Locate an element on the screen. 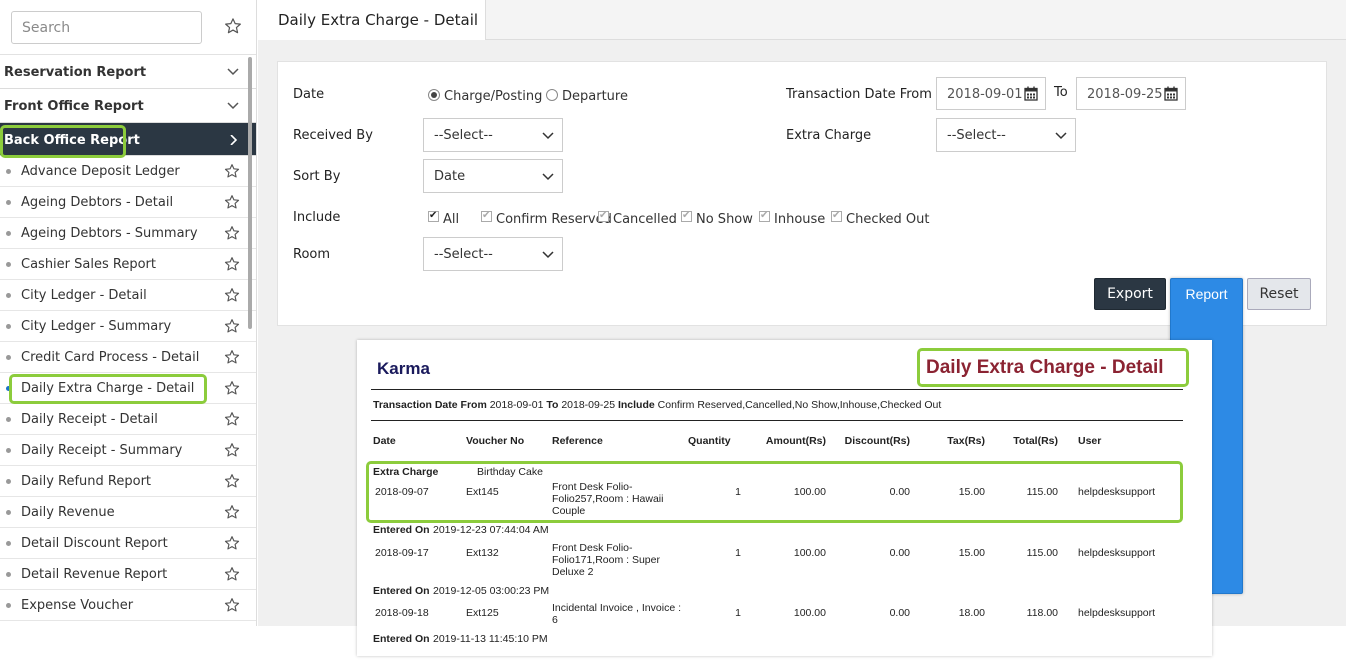  received-by-select: --Select-- is located at coordinates (493, 135).